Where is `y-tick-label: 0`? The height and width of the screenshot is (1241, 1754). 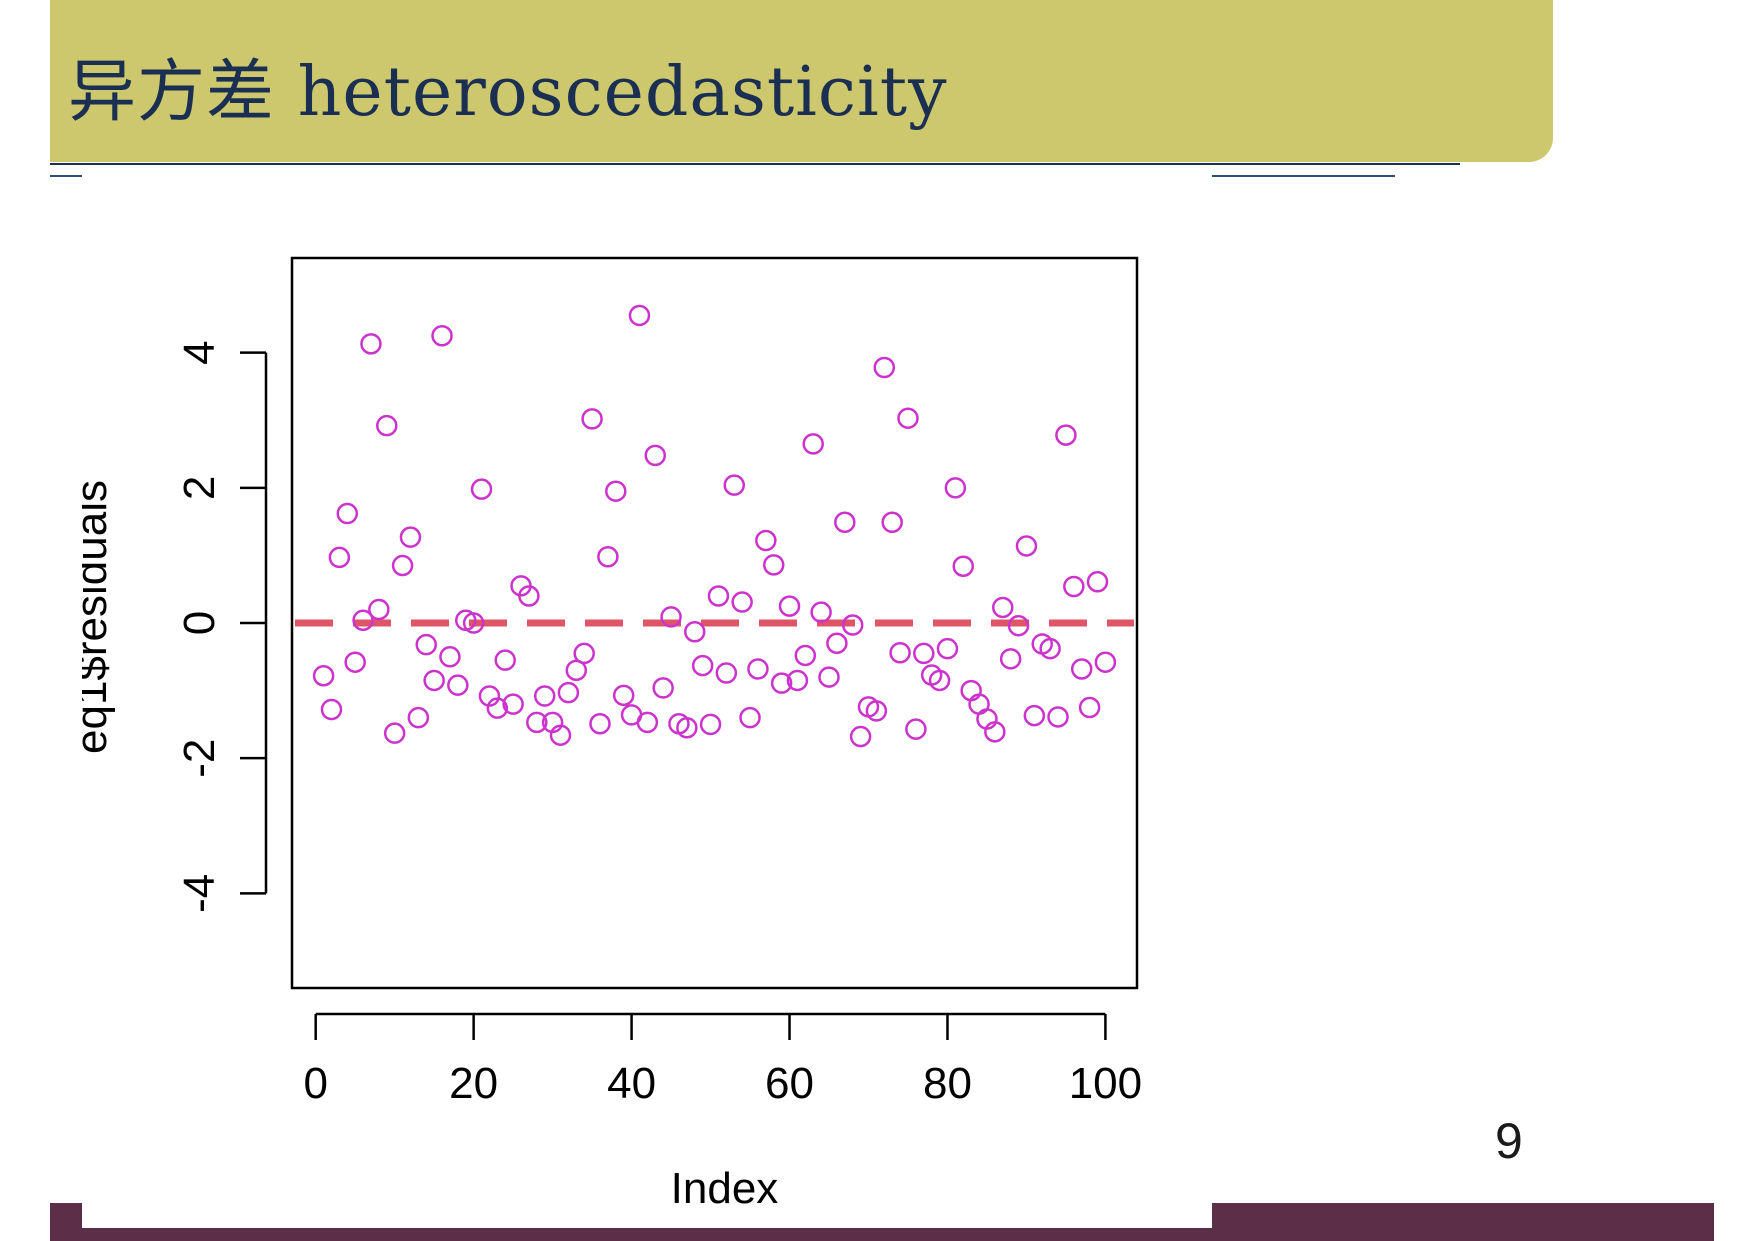
y-tick-label: 0 is located at coordinates (199, 623).